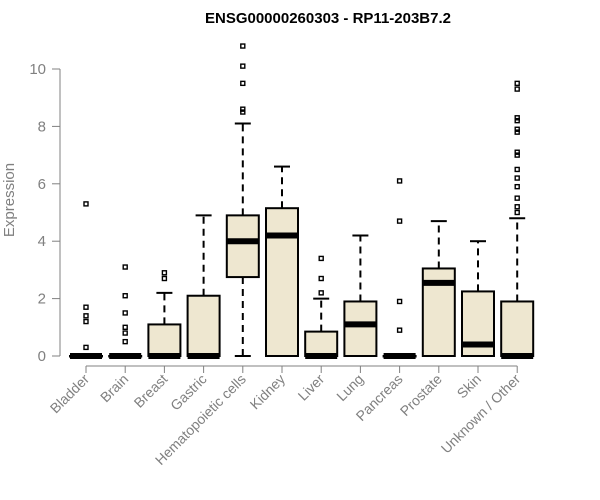 This screenshot has width=600, height=500. I want to click on x-tick-label: Skin, so click(469, 386).